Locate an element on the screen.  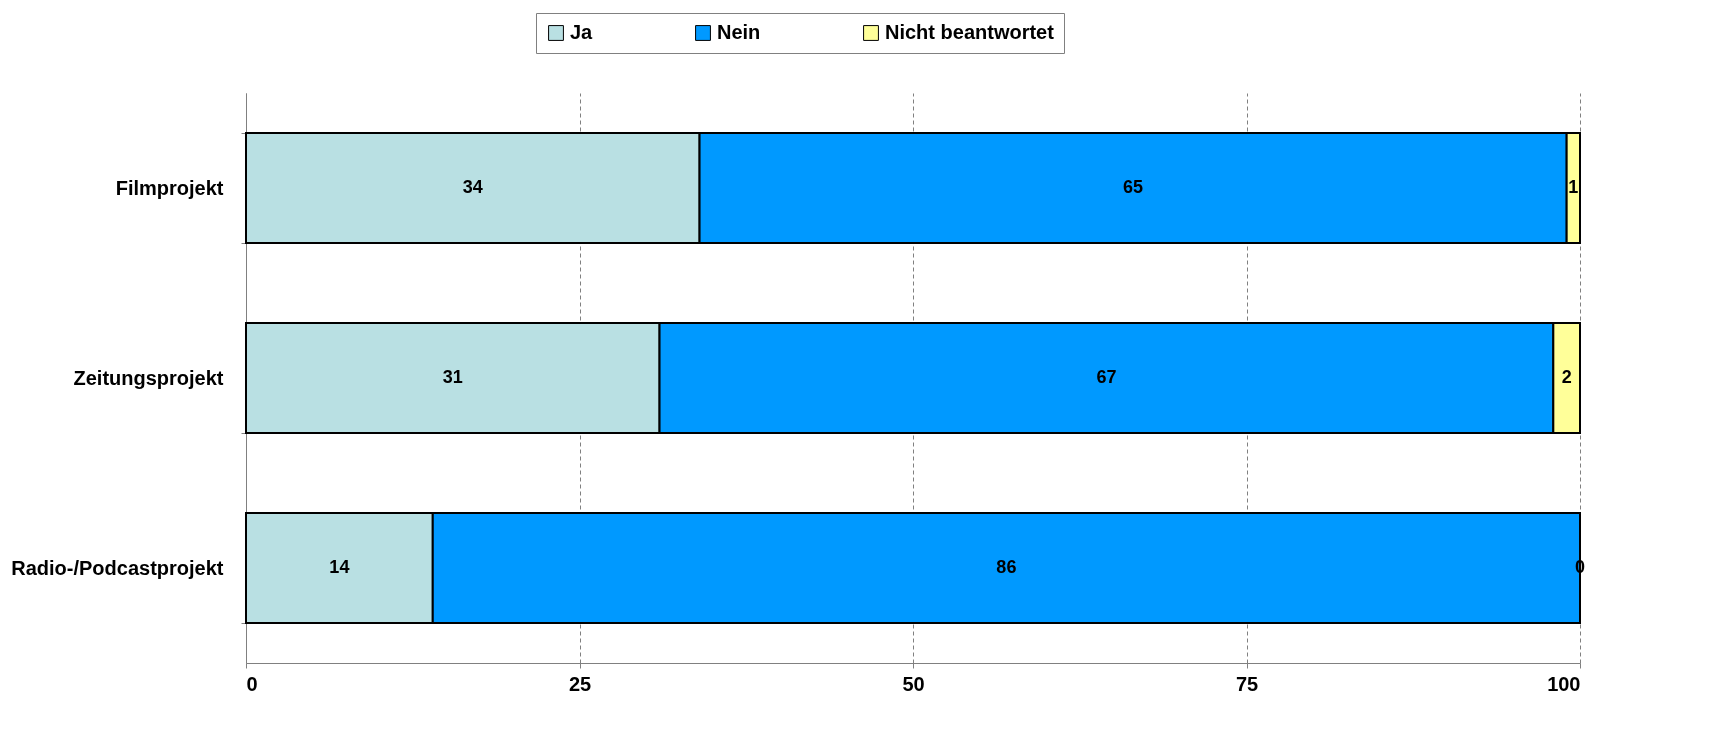
data-label: 86 is located at coordinates (1006, 567).